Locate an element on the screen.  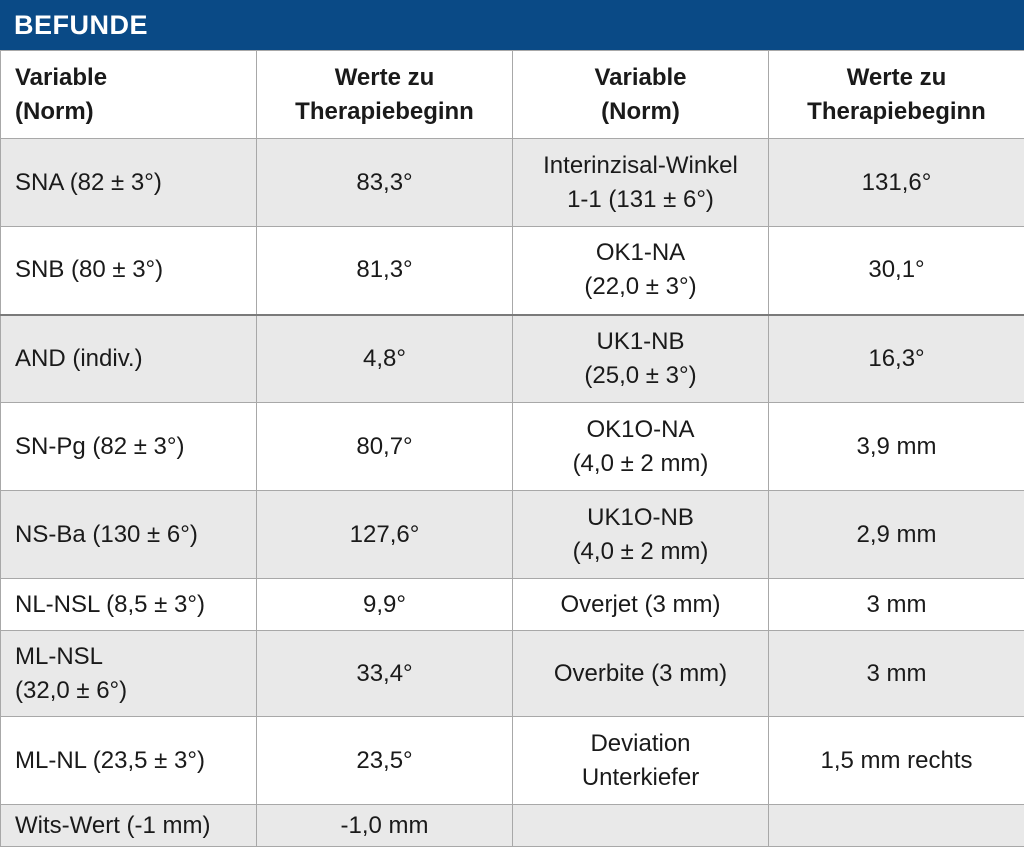
value-cell: 33,4° is located at coordinates (384, 673).